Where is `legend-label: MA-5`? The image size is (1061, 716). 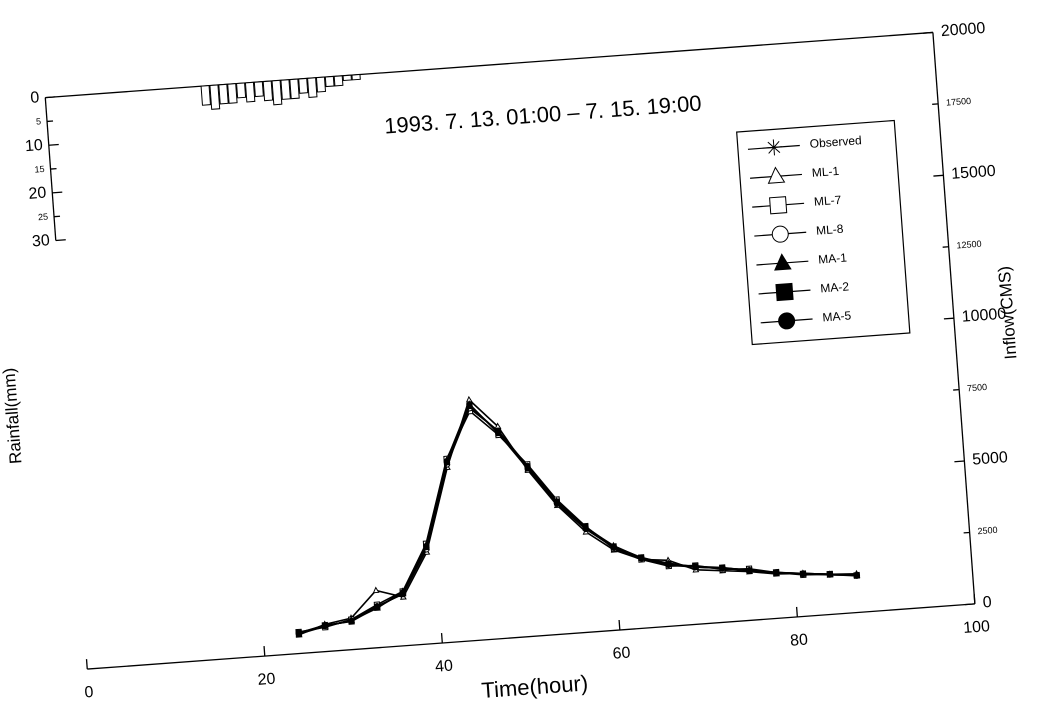
legend-label: MA-5 is located at coordinates (837, 316).